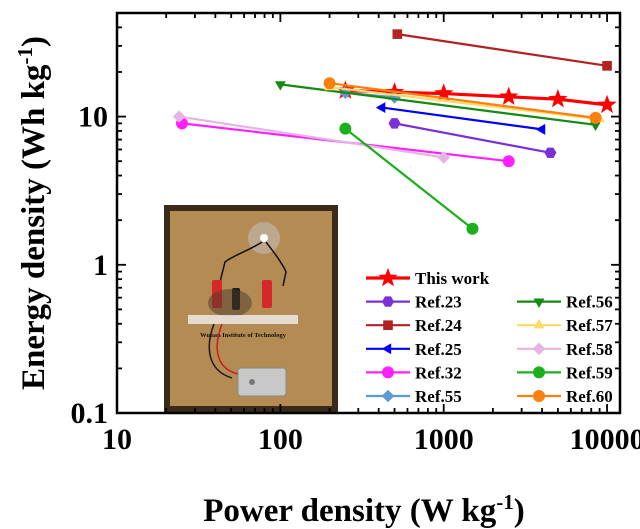 The image size is (640, 529). I want to click on device-wire-black, so click(220, 351).